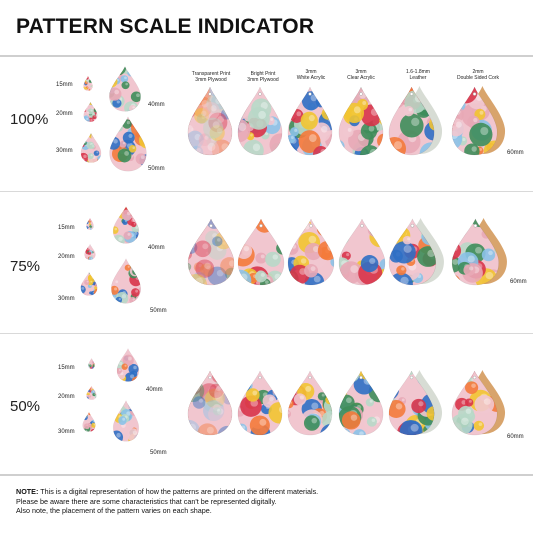 This screenshot has height=533, width=533. Describe the element at coordinates (263, 77) in the screenshot. I see `material-label-bright-plywood: Bright Print 3mm Plywood` at that location.